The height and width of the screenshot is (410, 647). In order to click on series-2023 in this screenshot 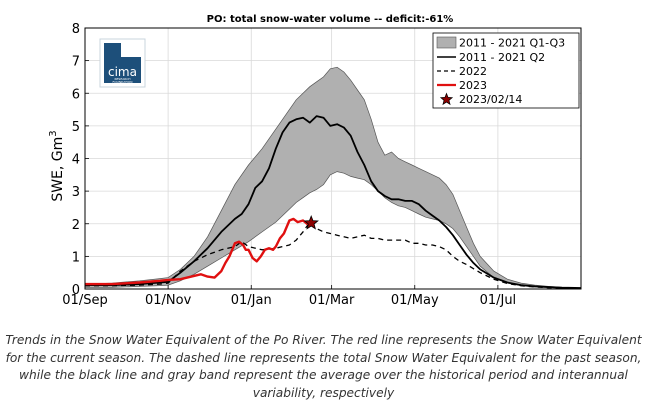, I will do `click(198, 251)`.